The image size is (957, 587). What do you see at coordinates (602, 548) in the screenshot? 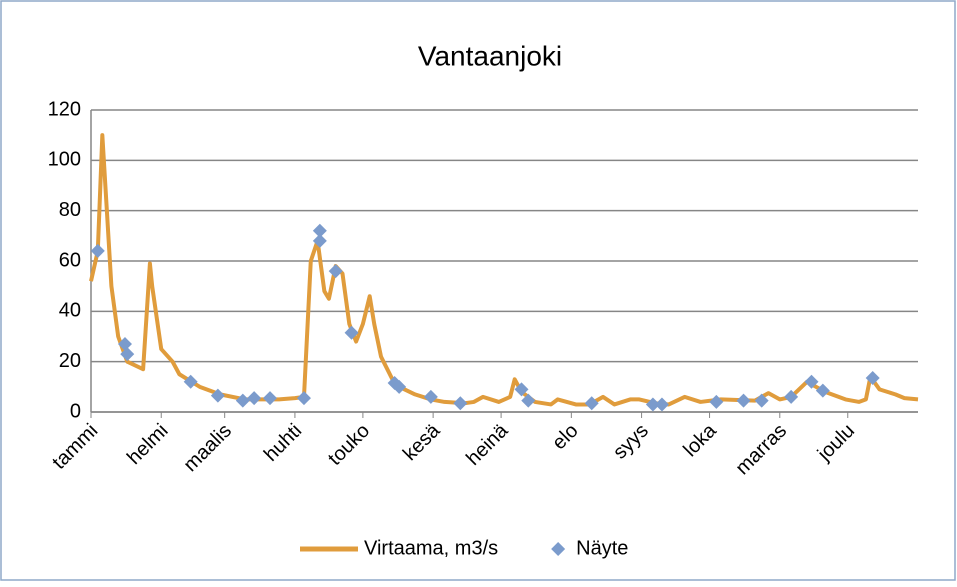
I see `legend-label: Näyte` at bounding box center [602, 548].